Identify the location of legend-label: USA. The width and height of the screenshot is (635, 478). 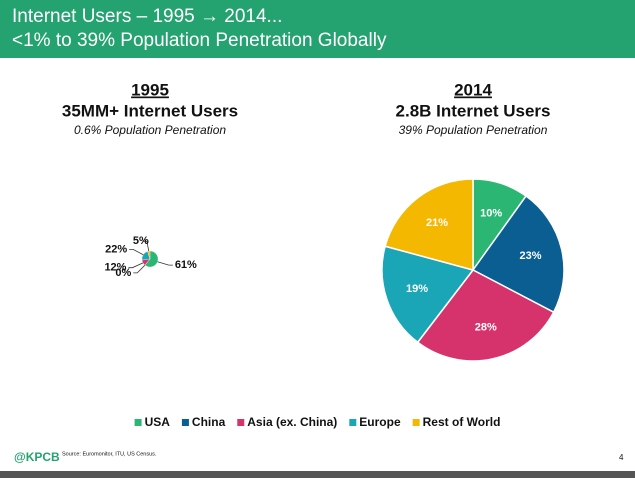
(158, 422).